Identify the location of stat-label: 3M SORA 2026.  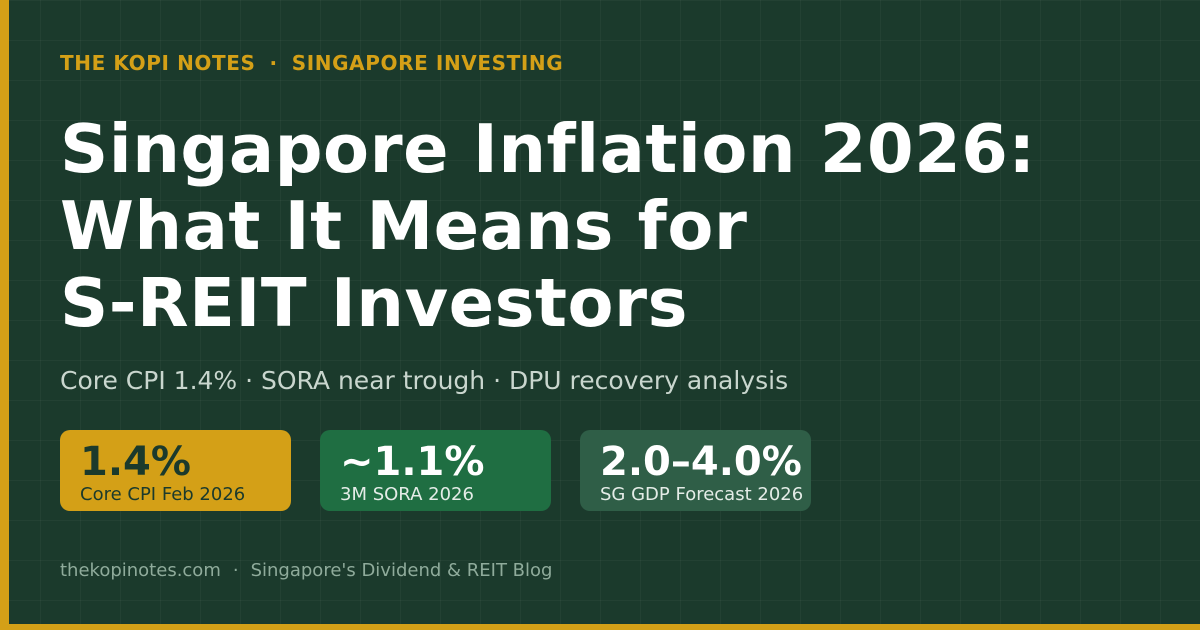
(407, 494).